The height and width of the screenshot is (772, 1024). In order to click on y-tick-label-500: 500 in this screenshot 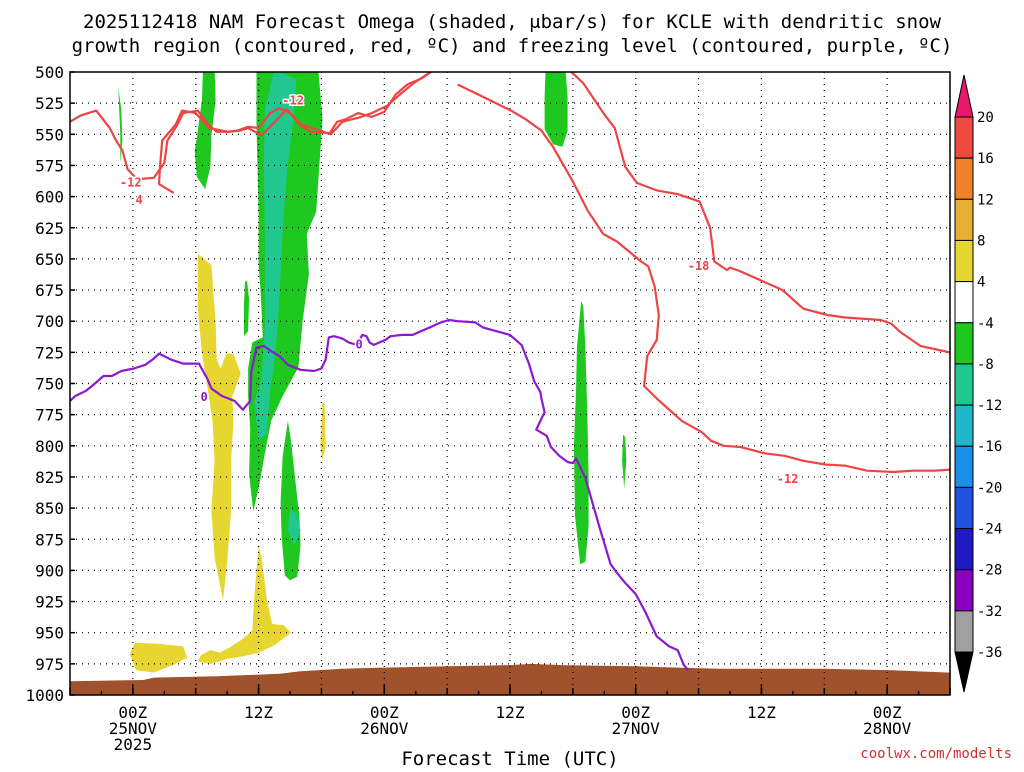, I will do `click(49, 72)`.